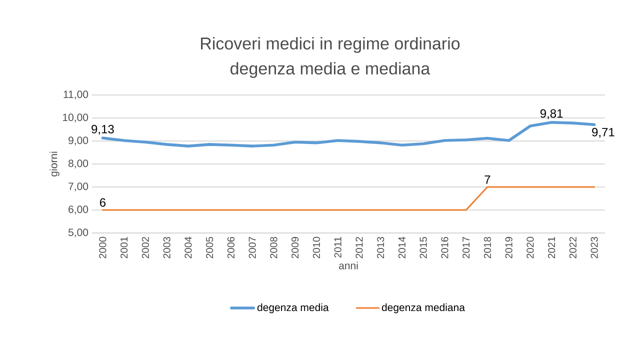 This screenshot has width=629, height=350. I want to click on x-axis-title: anni, so click(348, 266).